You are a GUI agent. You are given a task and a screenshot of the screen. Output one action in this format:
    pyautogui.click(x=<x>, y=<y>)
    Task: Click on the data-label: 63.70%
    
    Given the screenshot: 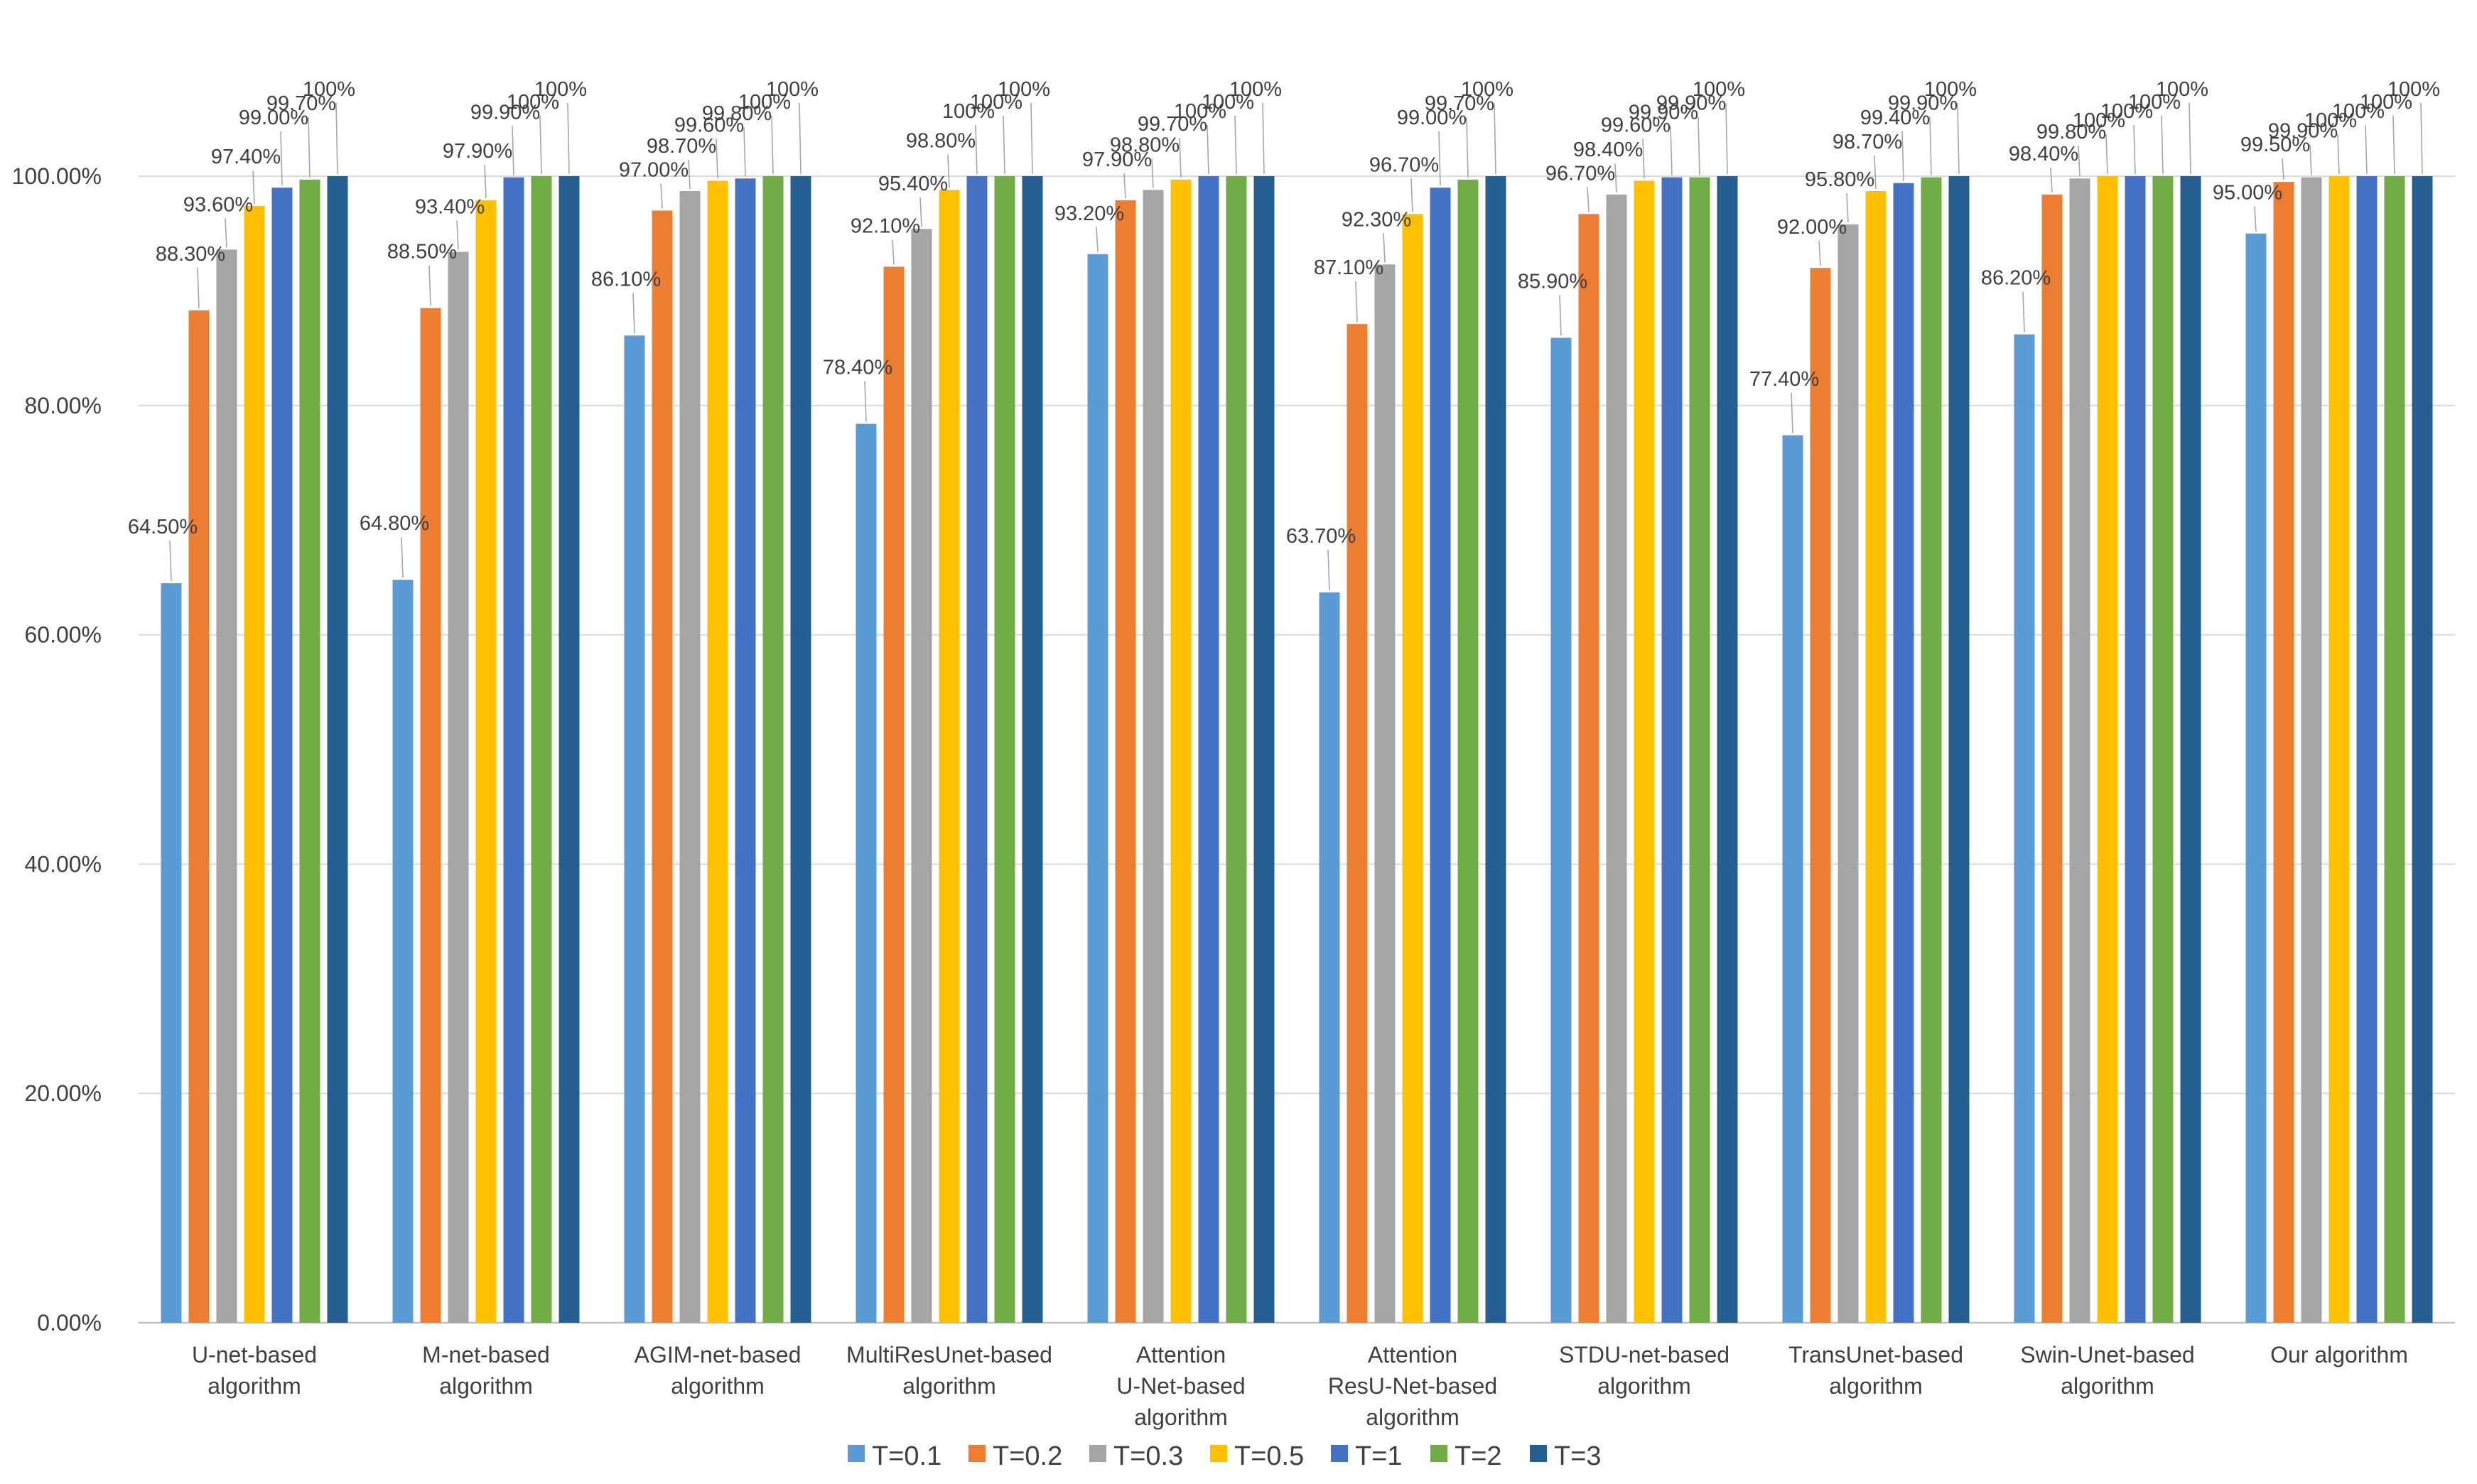 What is the action you would take?
    pyautogui.click(x=1321, y=536)
    